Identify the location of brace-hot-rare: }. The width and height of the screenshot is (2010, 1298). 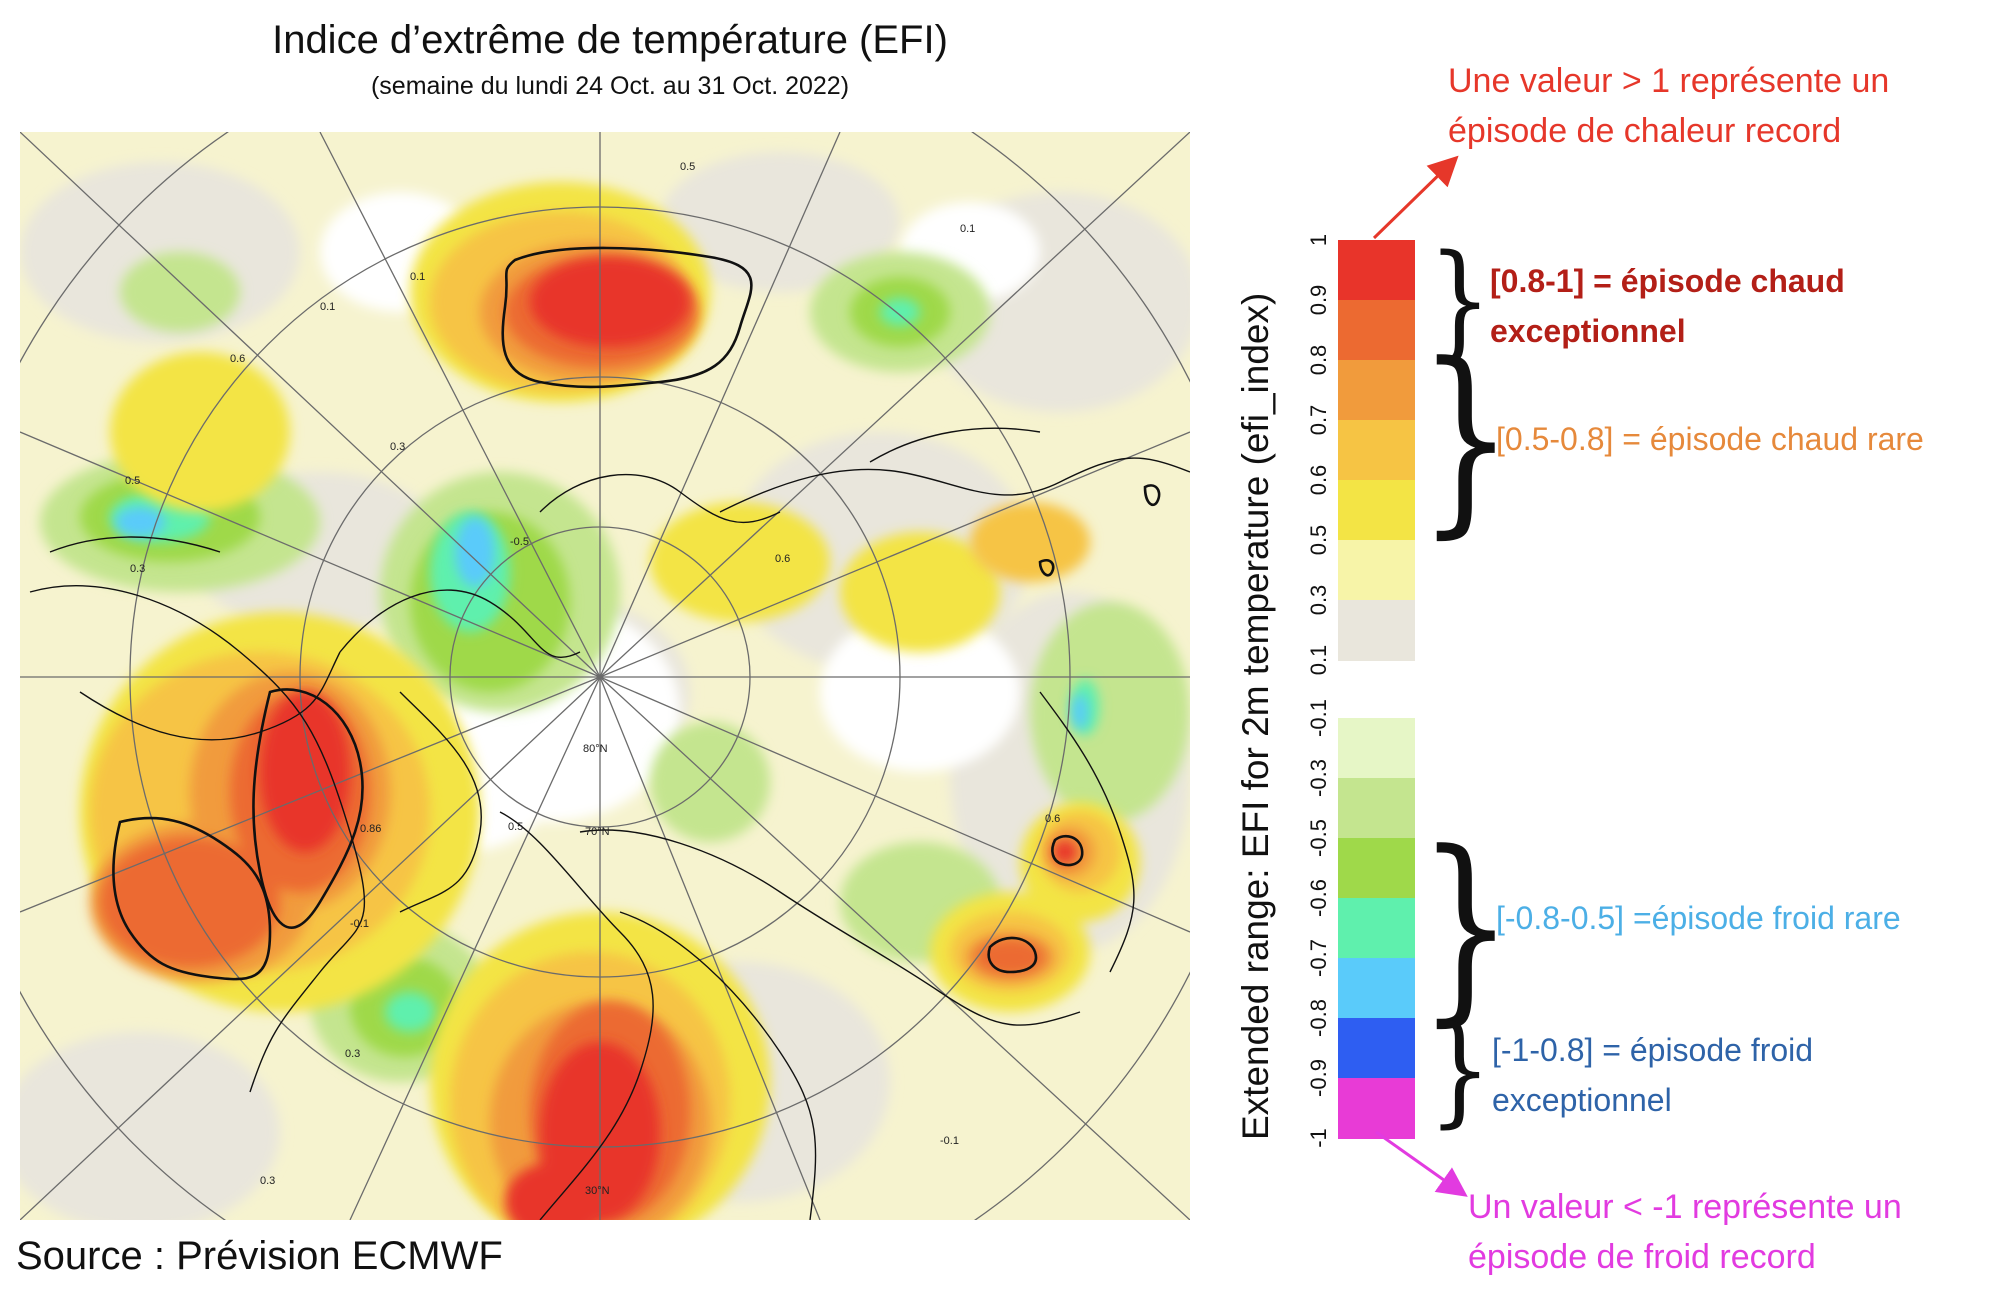
(1466, 439).